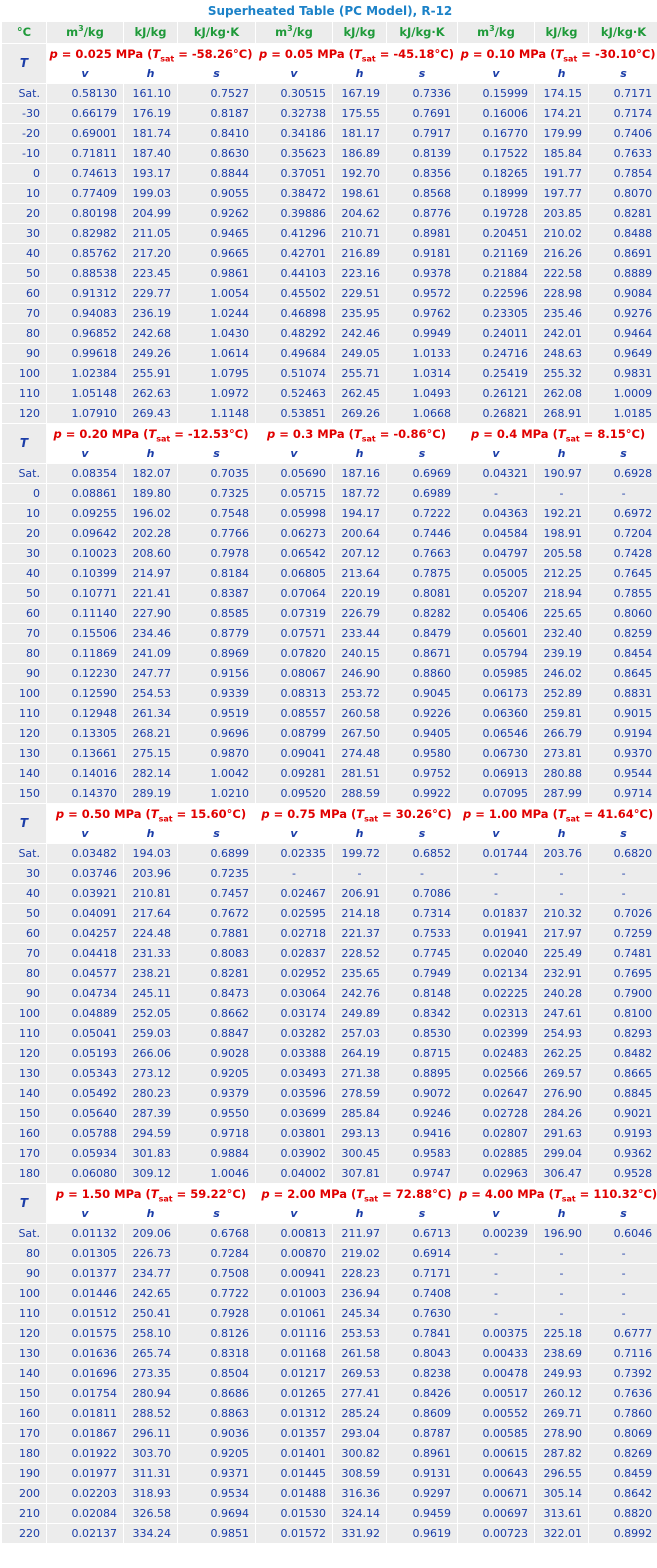 The width and height of the screenshot is (657, 1568). Describe the element at coordinates (216, 993) in the screenshot. I see `entropy-cell: 0.8473` at that location.